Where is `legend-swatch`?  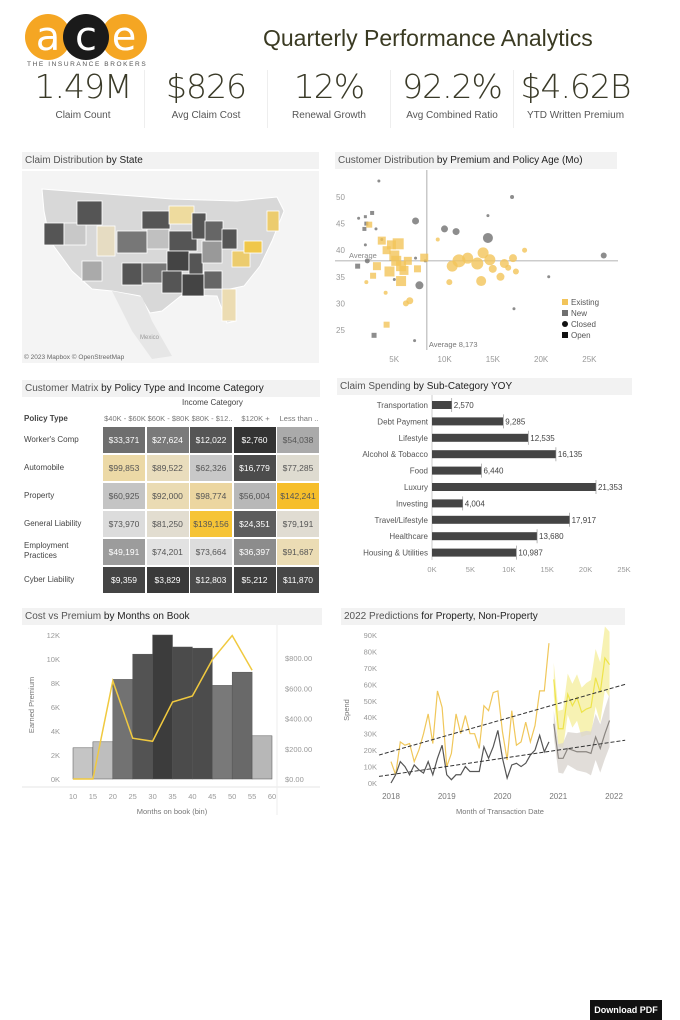 legend-swatch is located at coordinates (565, 324).